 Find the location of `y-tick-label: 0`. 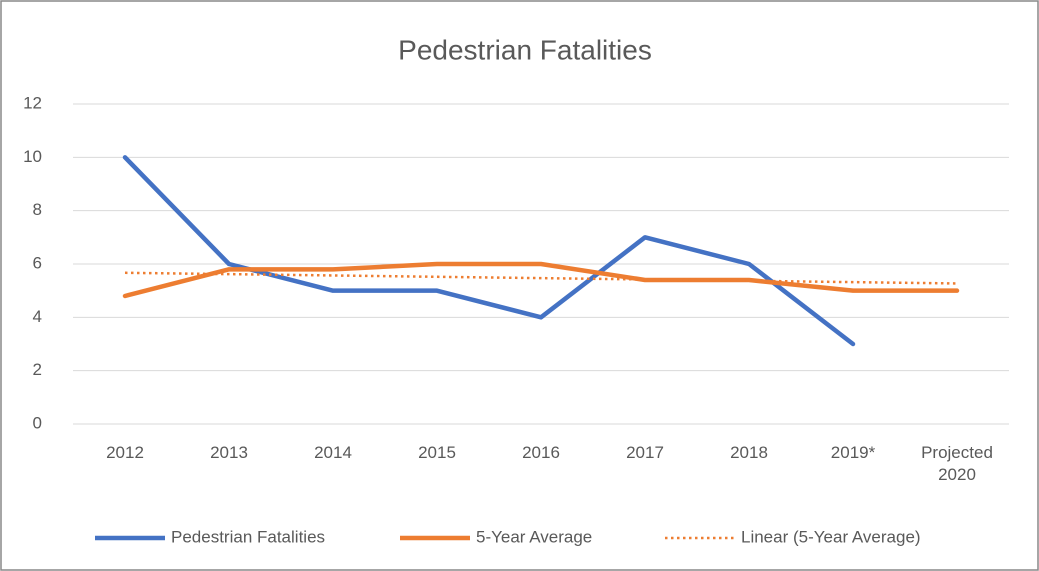

y-tick-label: 0 is located at coordinates (37, 422).